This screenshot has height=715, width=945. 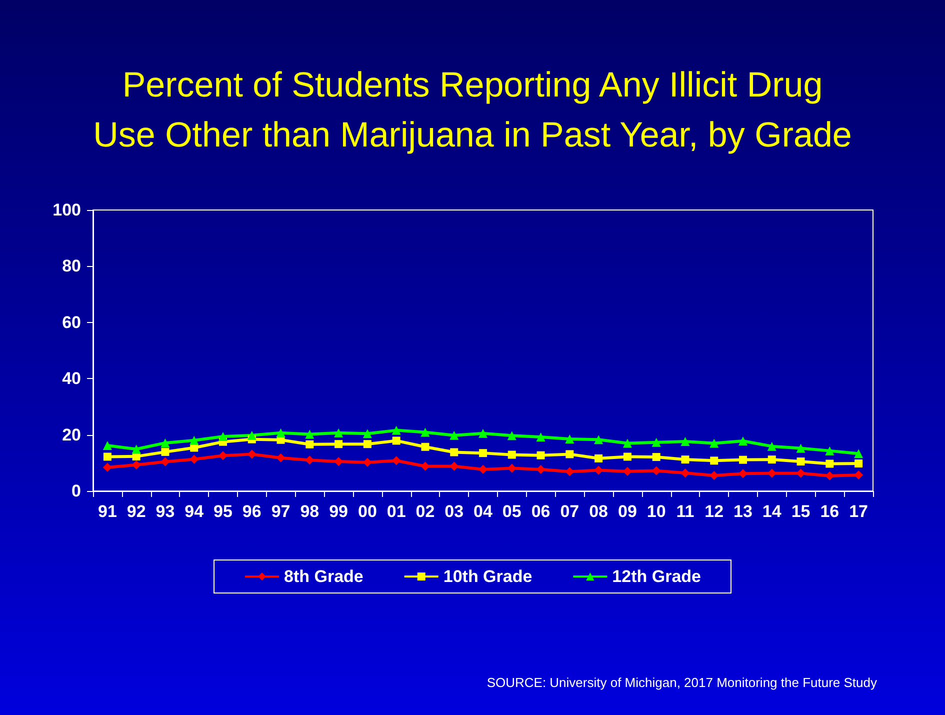 What do you see at coordinates (71, 434) in the screenshot?
I see `y-tick-label: 20` at bounding box center [71, 434].